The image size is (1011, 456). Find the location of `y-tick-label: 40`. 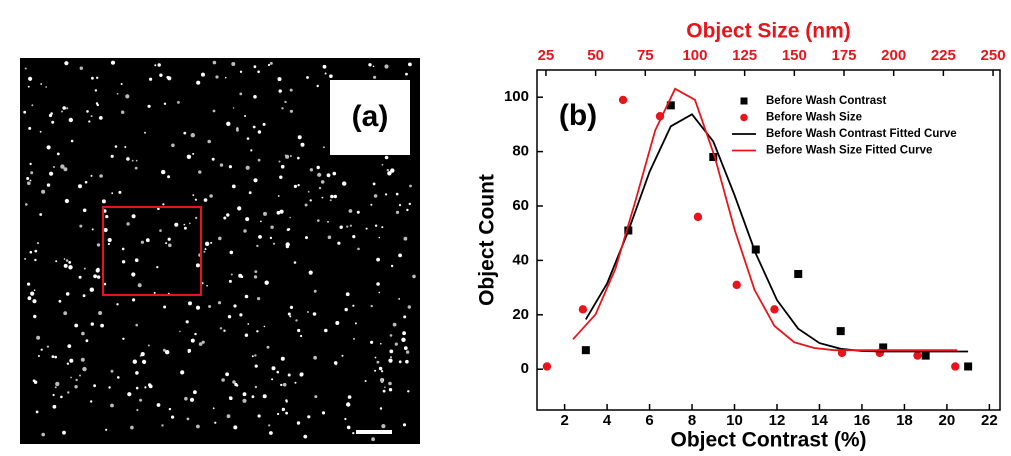

y-tick-label: 40 is located at coordinates (520, 259).